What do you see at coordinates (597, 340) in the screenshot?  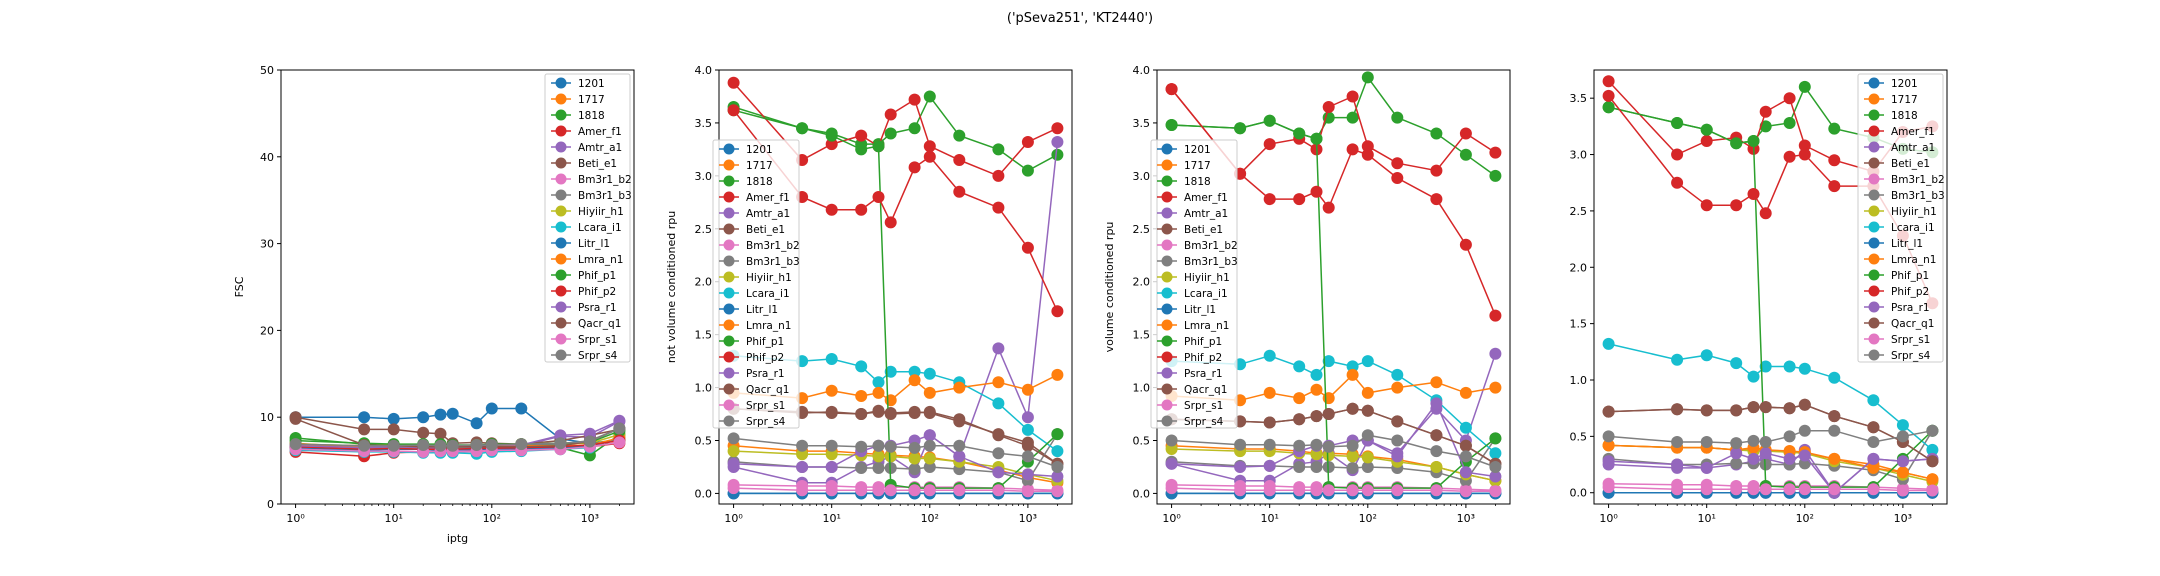 I see `legend-label: Srpr_s1` at bounding box center [597, 340].